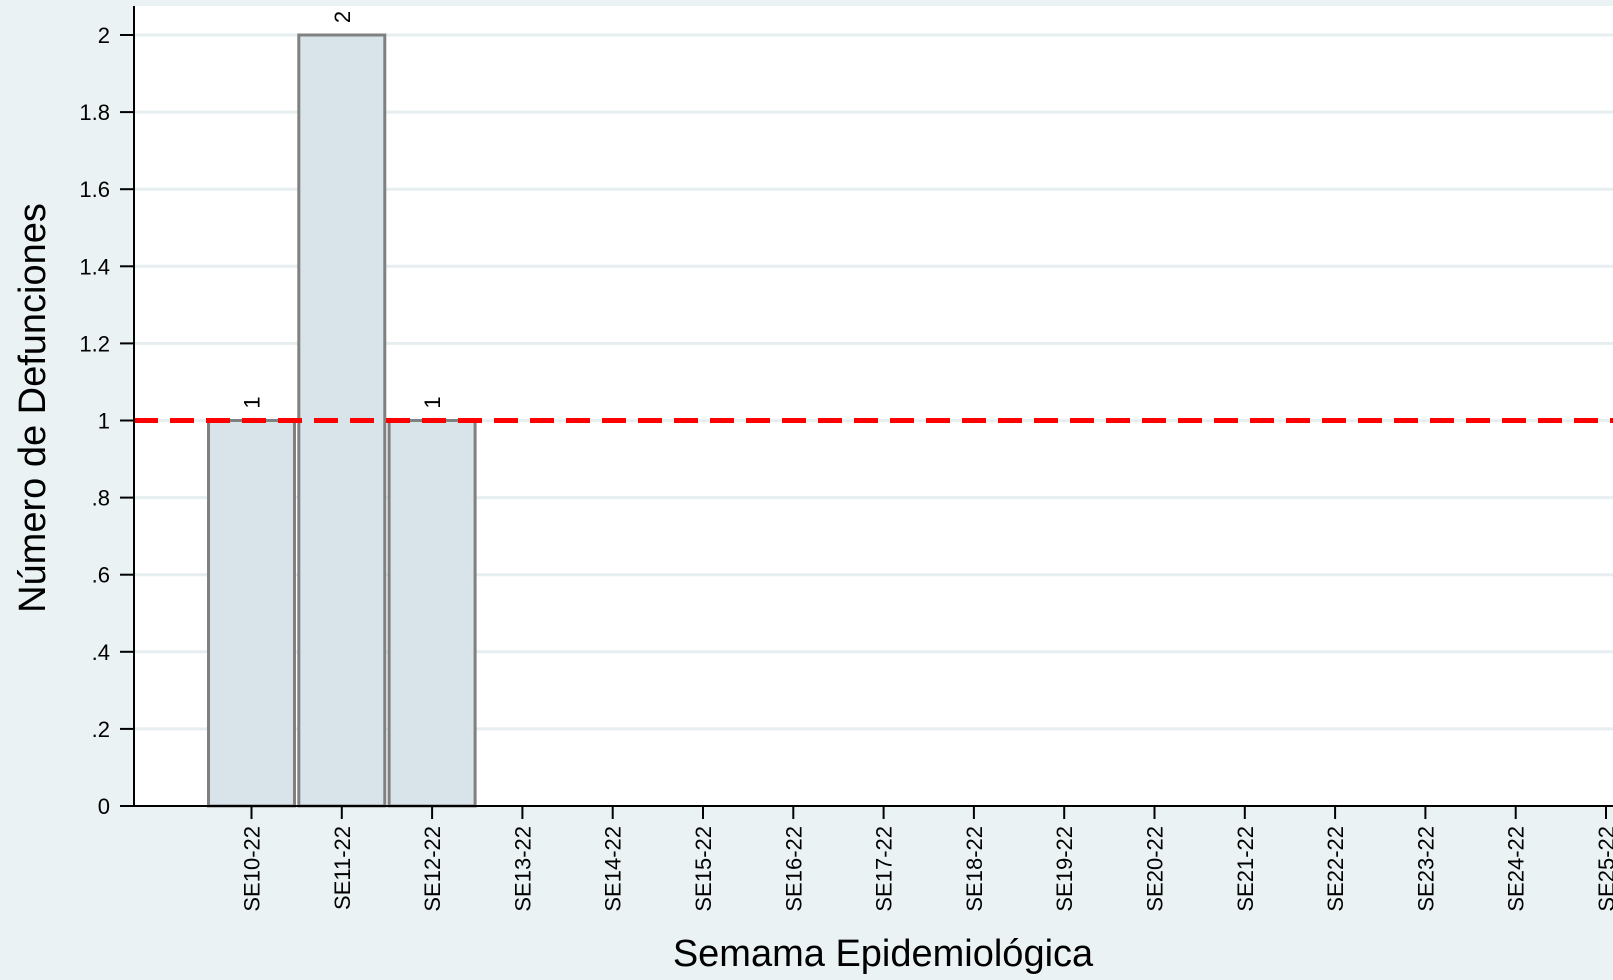 The height and width of the screenshot is (980, 1613). What do you see at coordinates (703, 869) in the screenshot?
I see `x-tick-label: SE15-22` at bounding box center [703, 869].